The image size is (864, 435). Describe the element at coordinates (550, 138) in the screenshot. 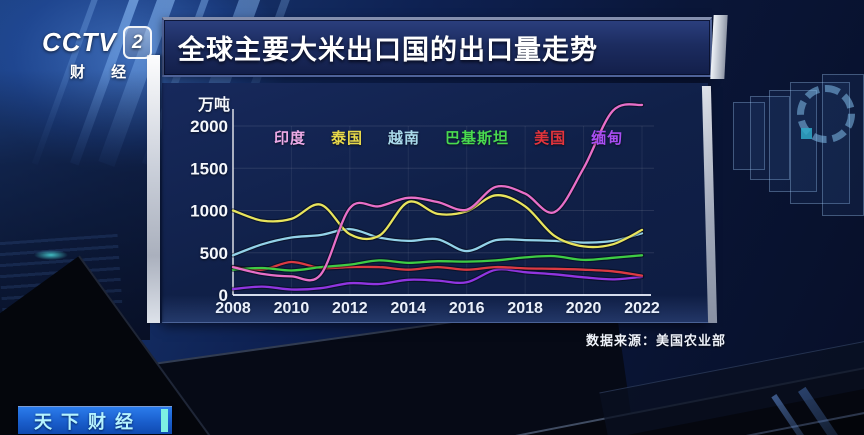

I see `legend-item-4: 美国` at that location.